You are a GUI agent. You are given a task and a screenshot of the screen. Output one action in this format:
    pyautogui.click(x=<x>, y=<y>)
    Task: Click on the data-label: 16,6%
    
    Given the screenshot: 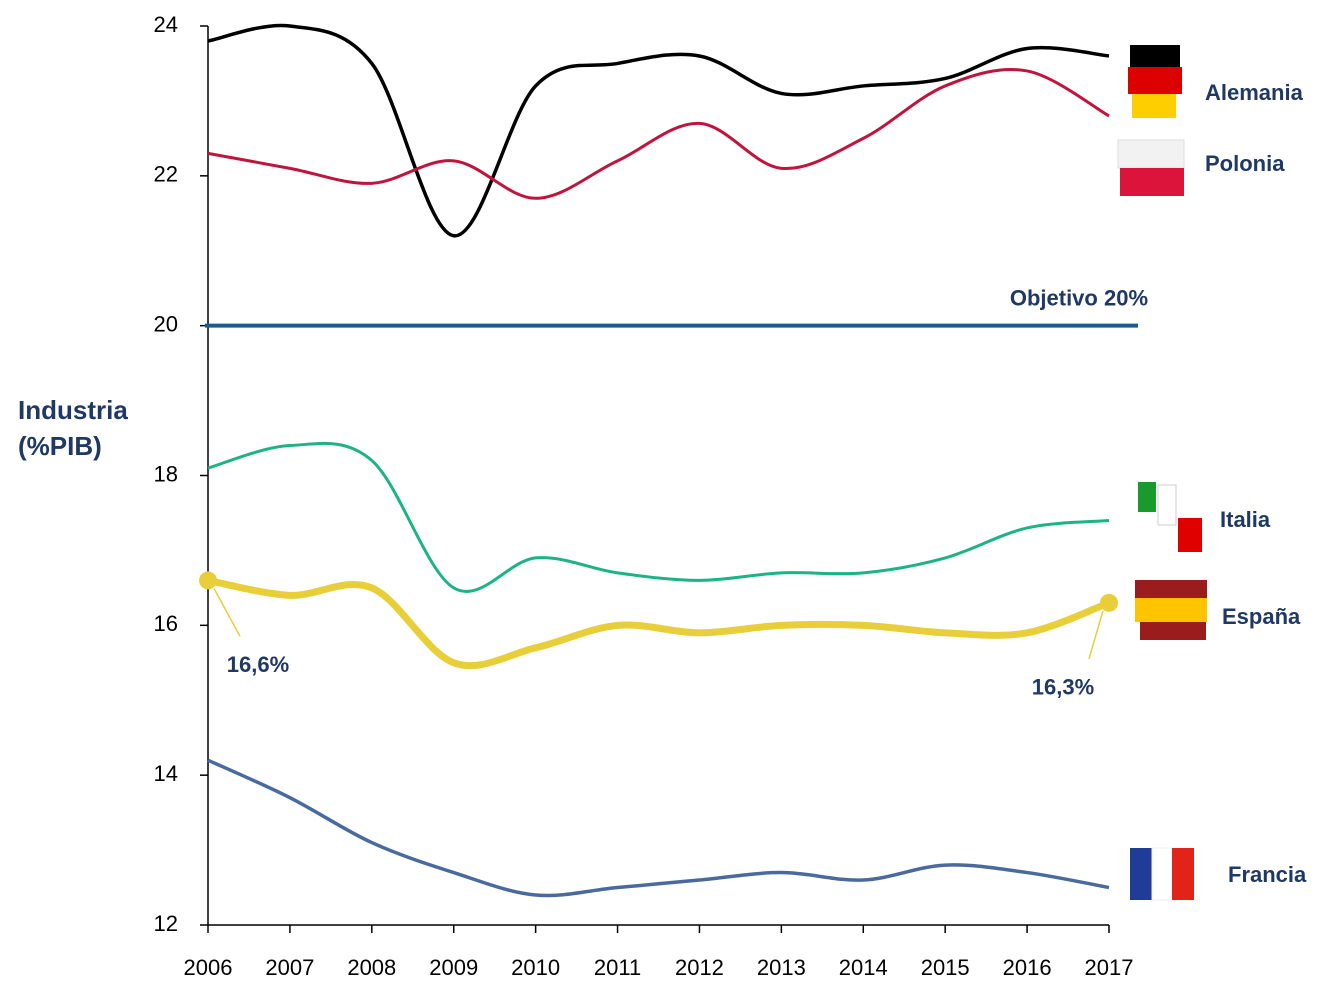 What is the action you would take?
    pyautogui.click(x=258, y=664)
    